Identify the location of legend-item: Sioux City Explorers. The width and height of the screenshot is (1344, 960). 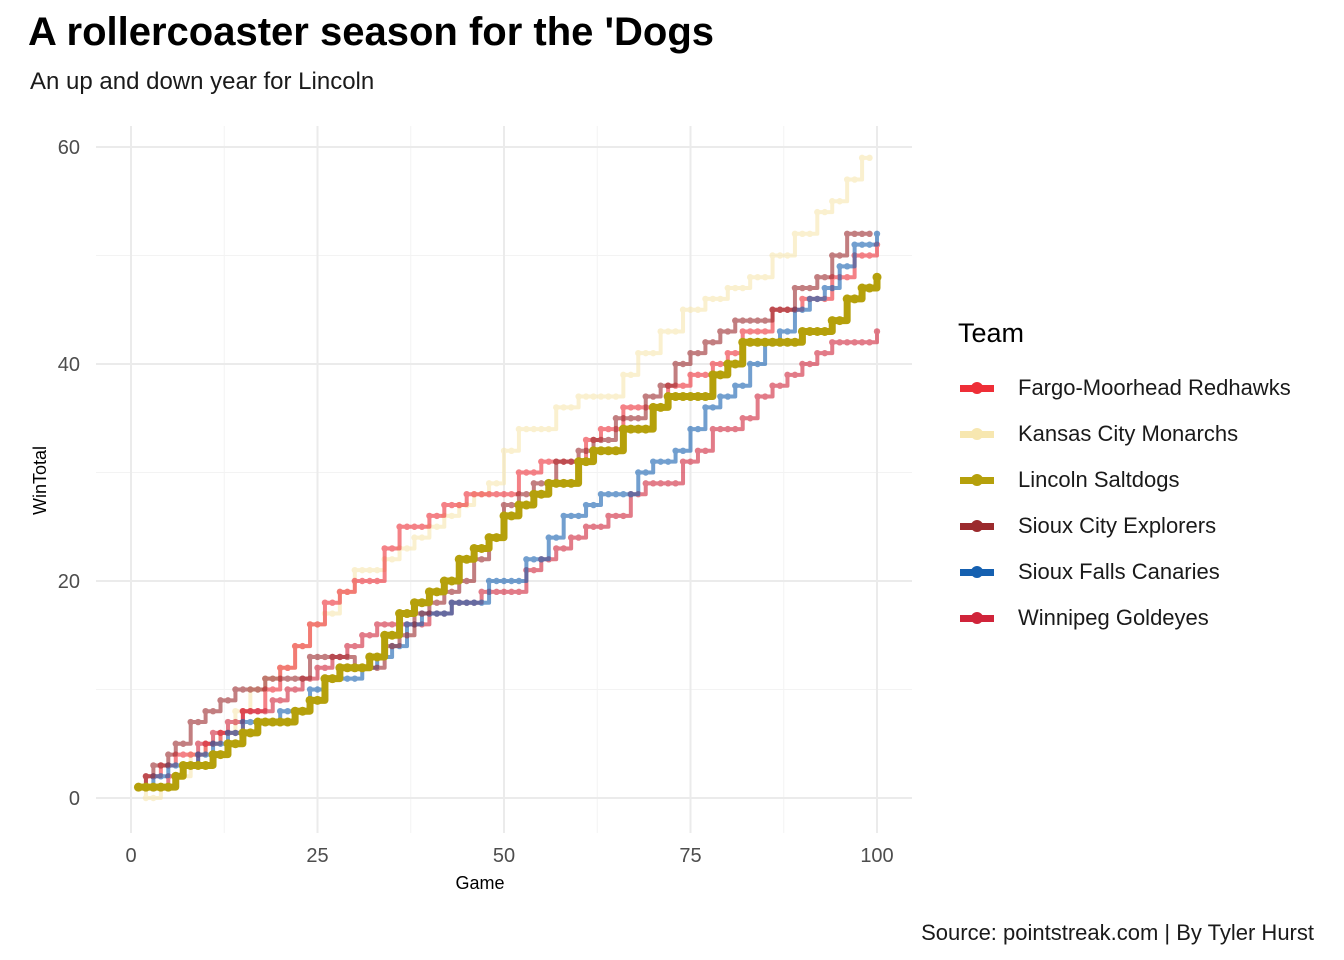
(1124, 526).